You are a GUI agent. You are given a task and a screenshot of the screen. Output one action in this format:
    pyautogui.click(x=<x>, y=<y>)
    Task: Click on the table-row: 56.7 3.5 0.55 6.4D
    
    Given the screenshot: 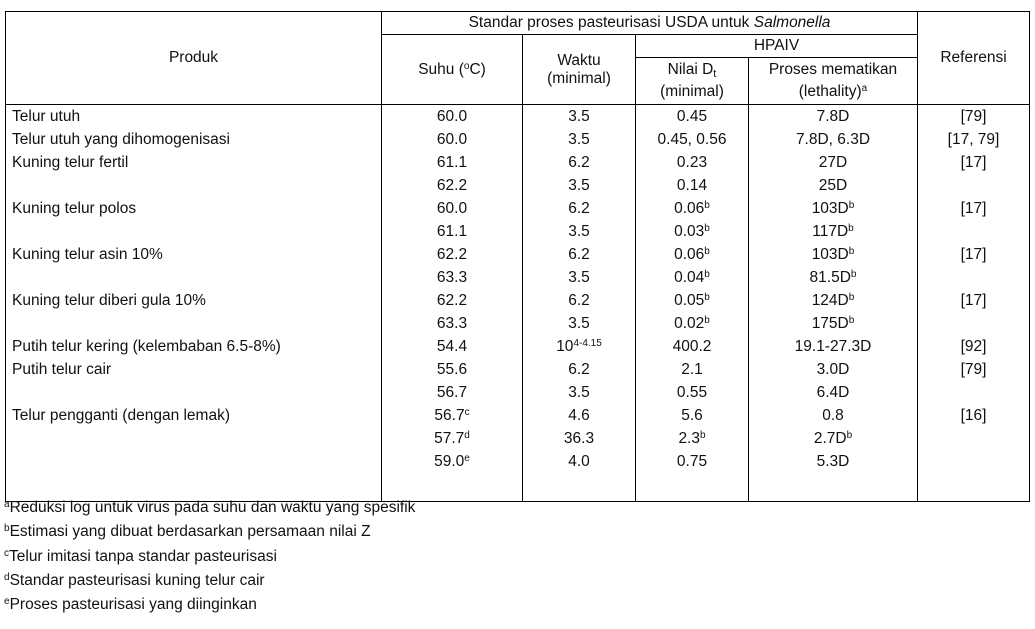 What is the action you would take?
    pyautogui.click(x=517, y=392)
    